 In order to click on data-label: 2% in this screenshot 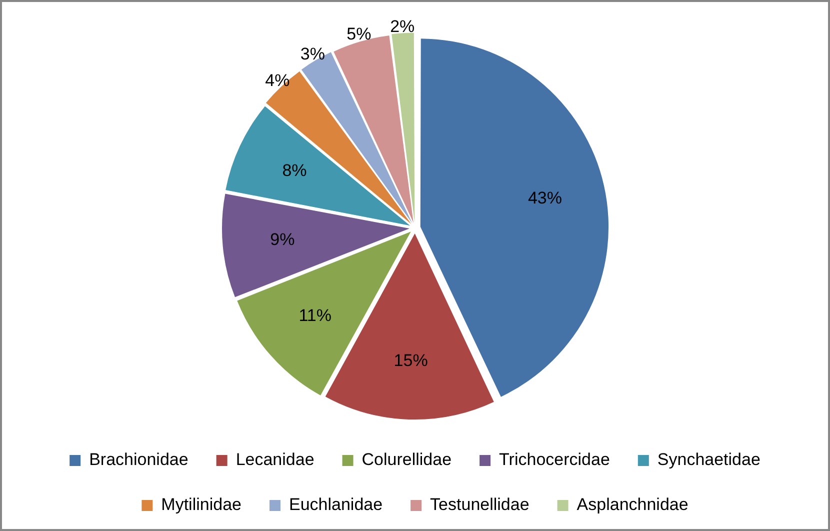, I will do `click(402, 26)`.